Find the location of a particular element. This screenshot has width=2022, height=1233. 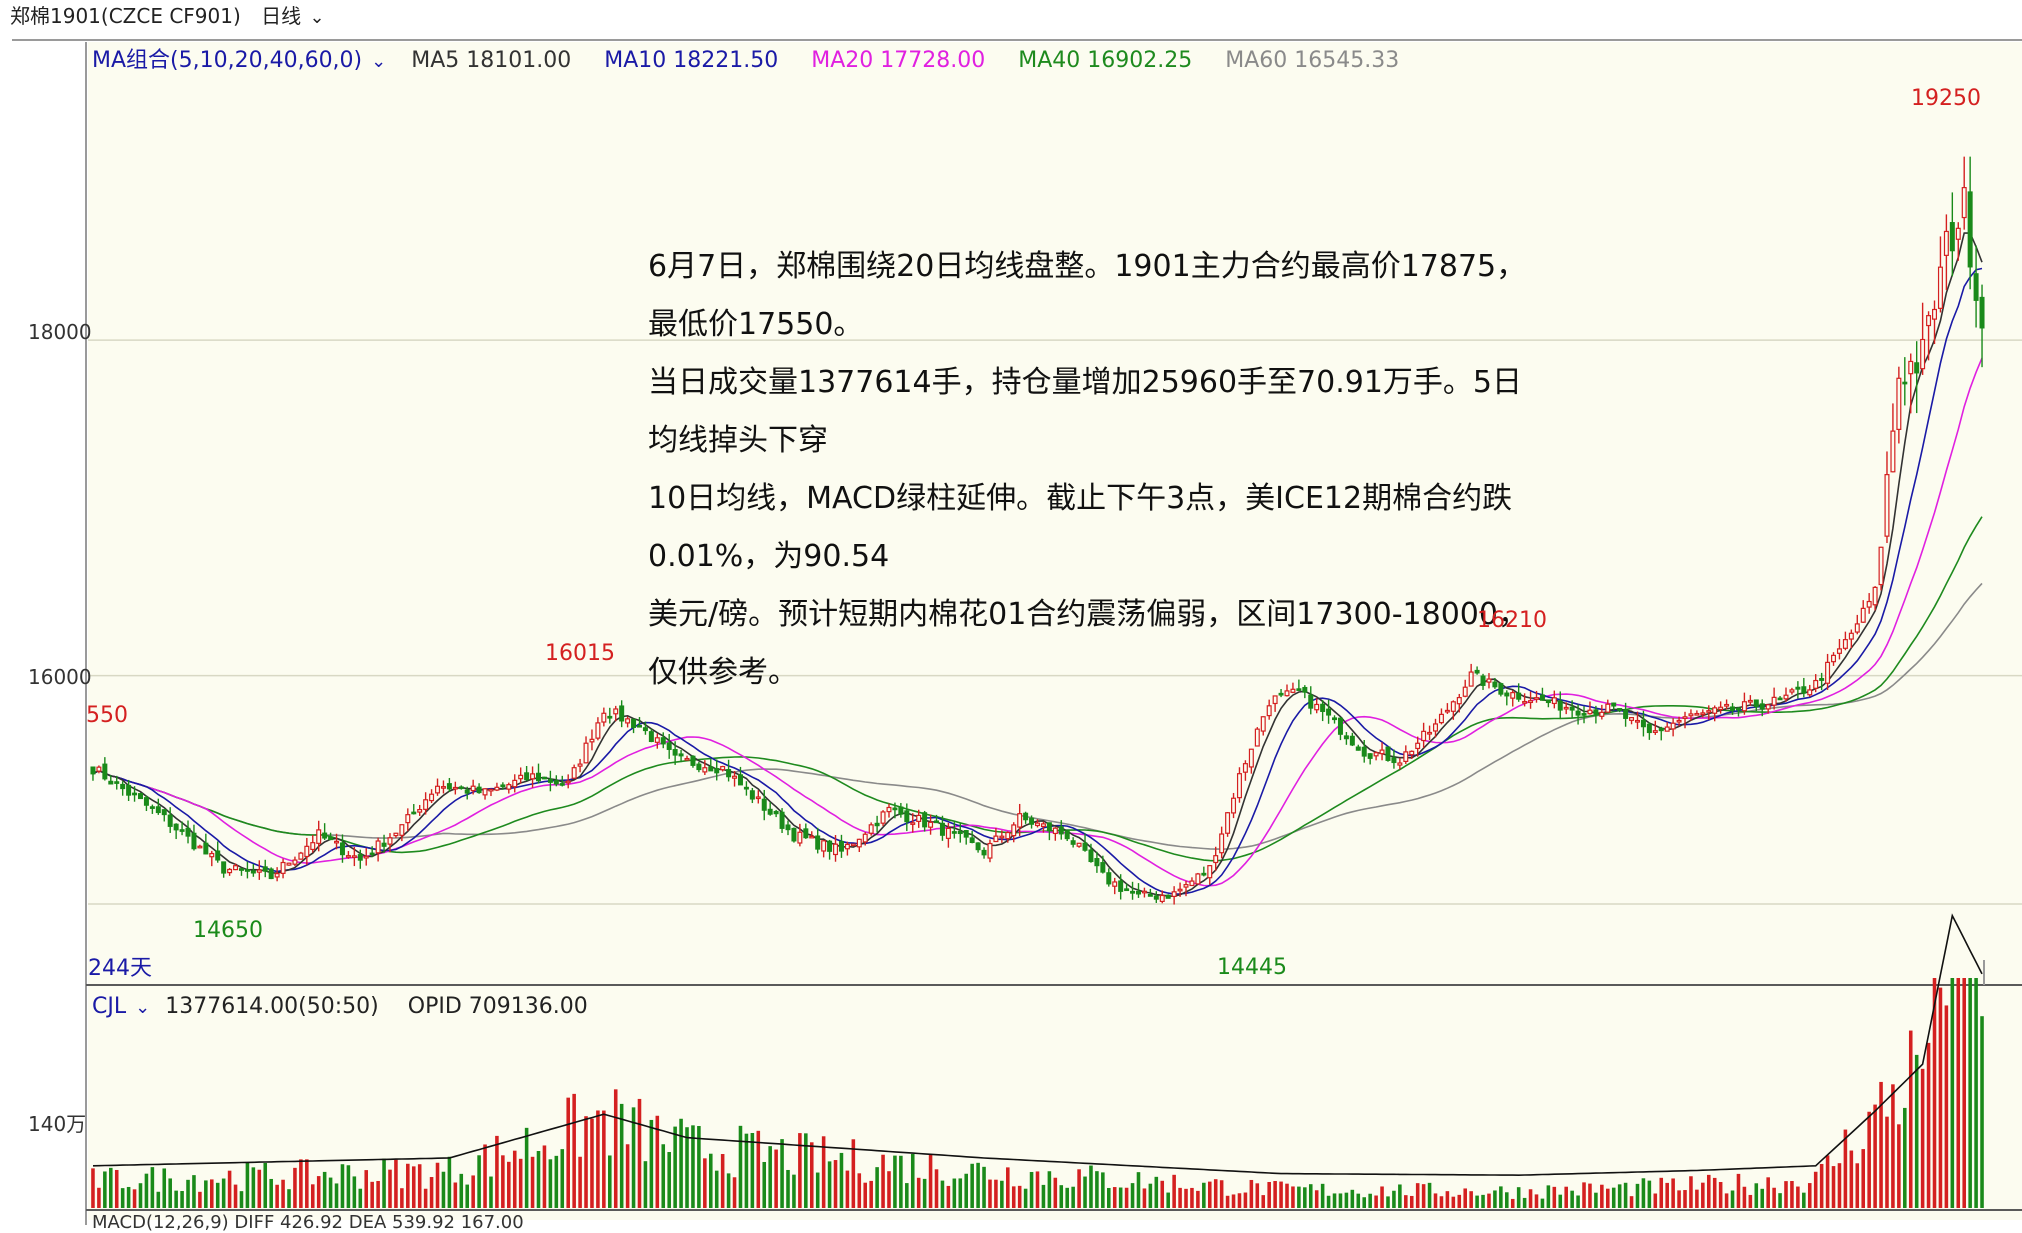

ma-combo-chevron-icon: ⌄ is located at coordinates (379, 61).